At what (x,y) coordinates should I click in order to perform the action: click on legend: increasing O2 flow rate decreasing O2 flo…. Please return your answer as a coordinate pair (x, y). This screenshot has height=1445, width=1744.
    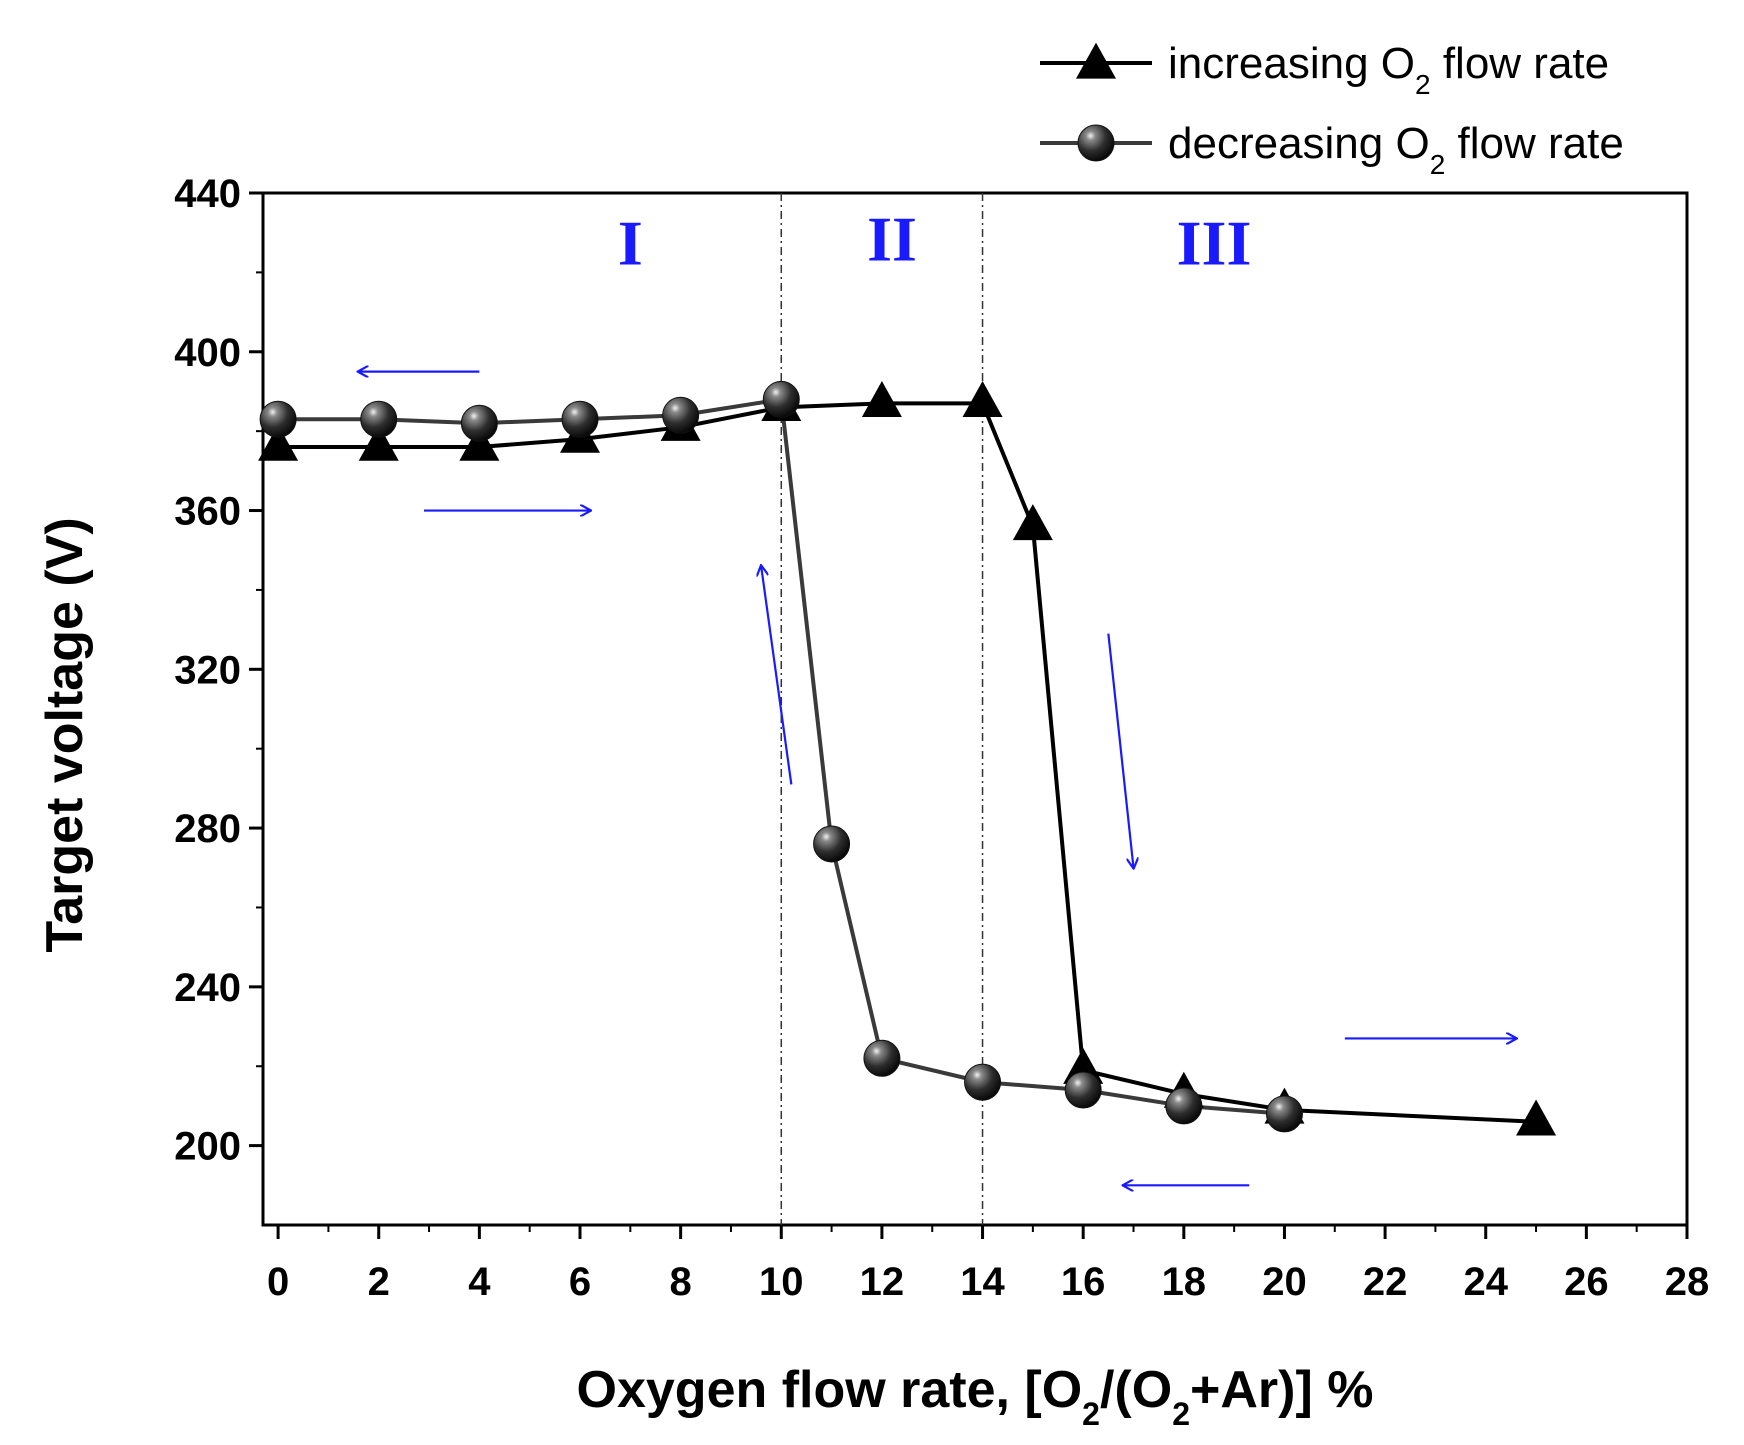
    Looking at the image, I should click on (1332, 109).